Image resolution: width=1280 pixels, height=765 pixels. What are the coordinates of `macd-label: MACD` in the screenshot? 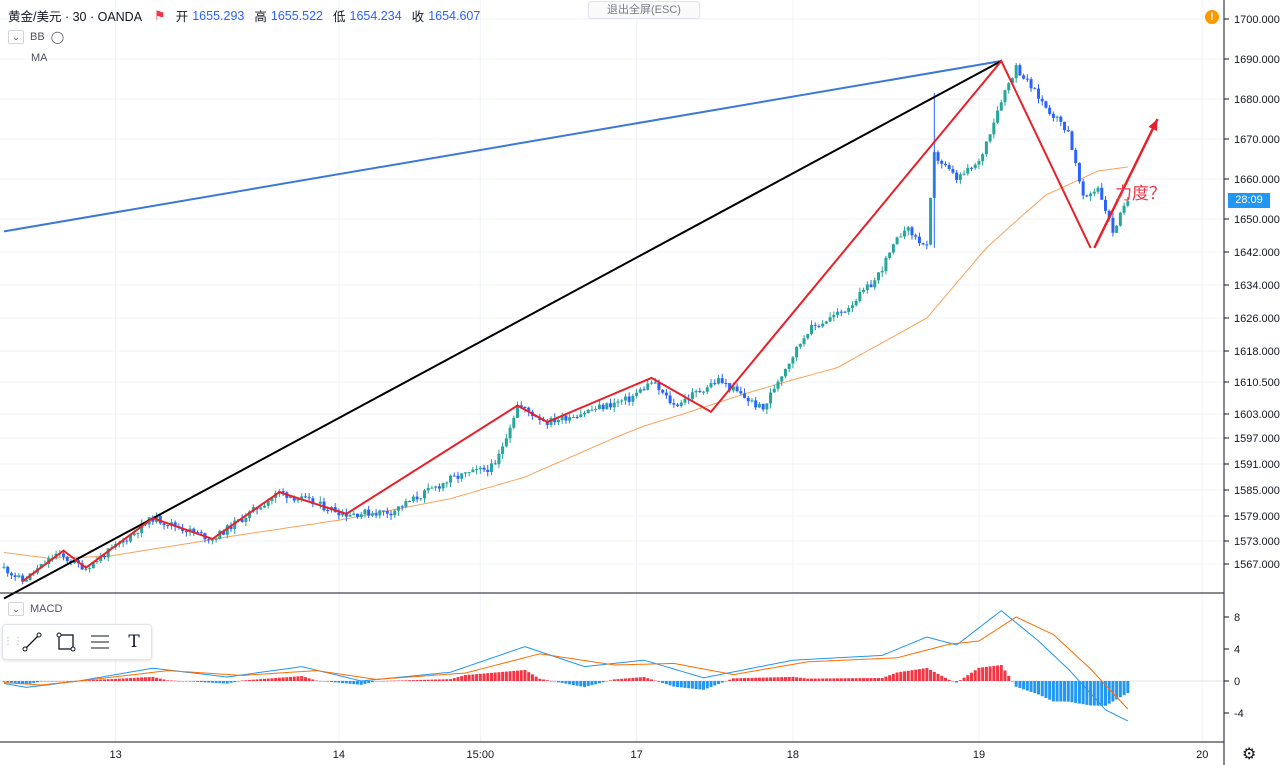 It's located at (46, 609).